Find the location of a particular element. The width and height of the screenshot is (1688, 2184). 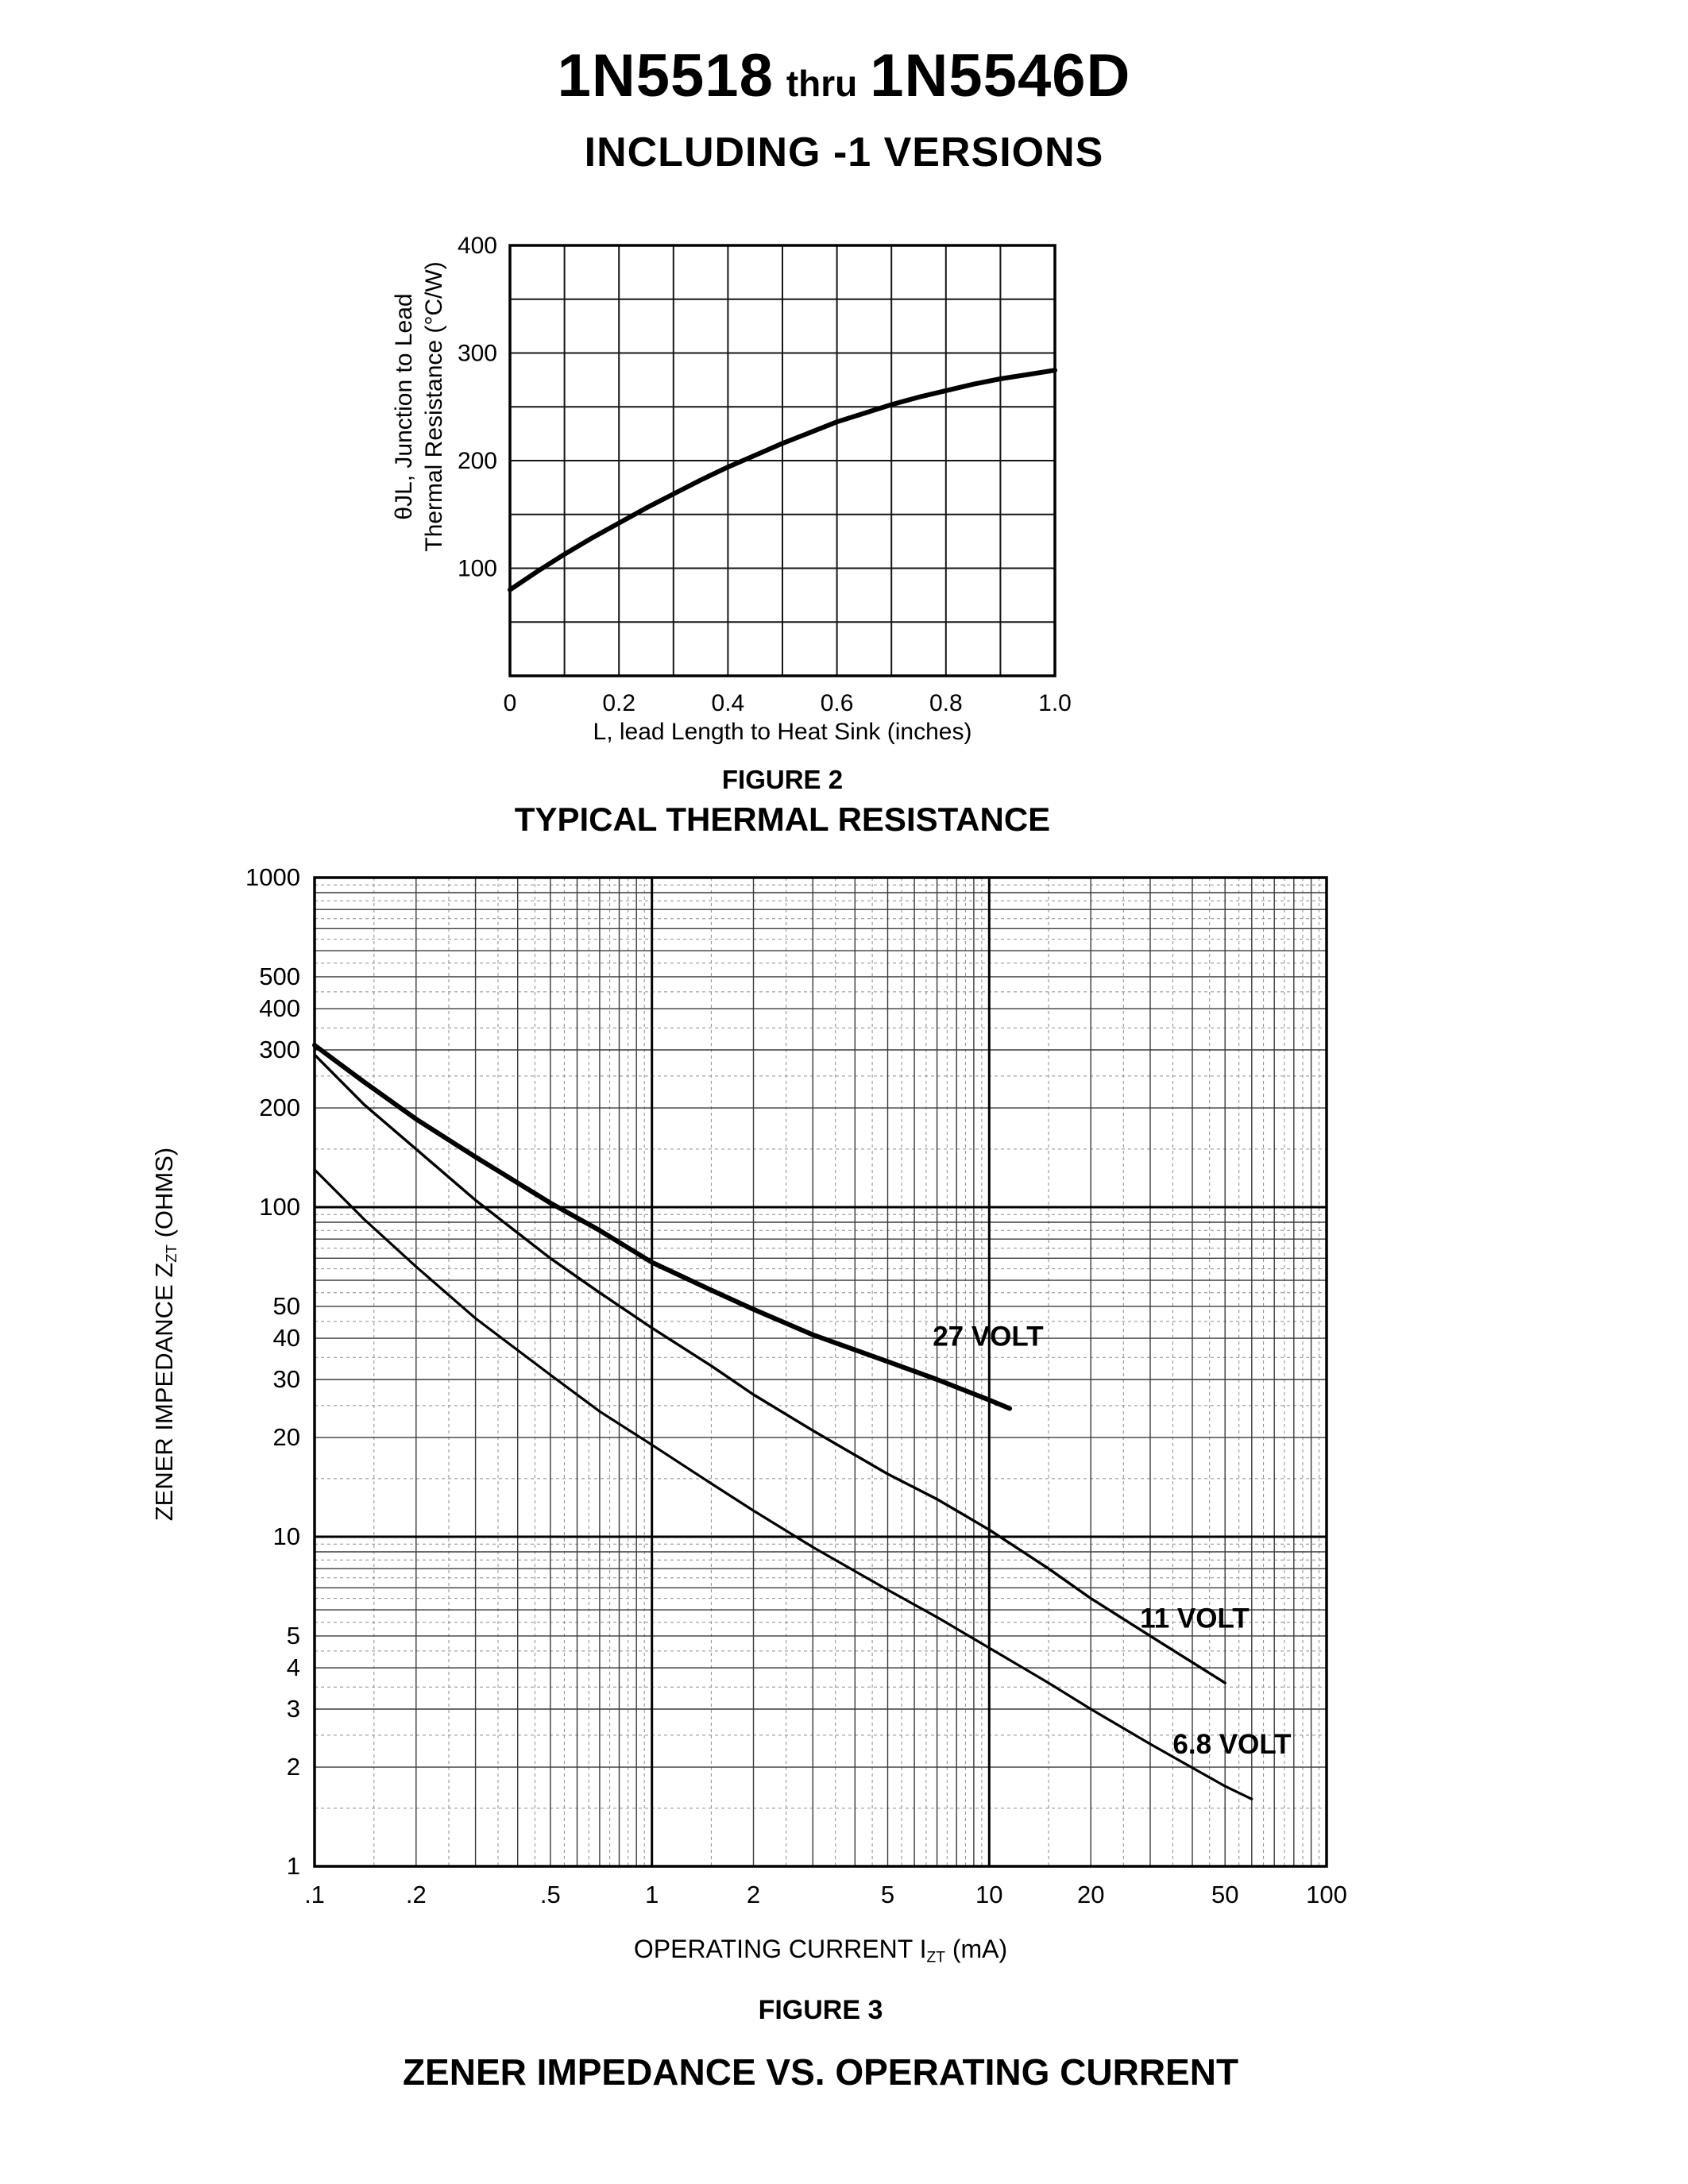

figure3-y-tick-label: 300 is located at coordinates (279, 1049).